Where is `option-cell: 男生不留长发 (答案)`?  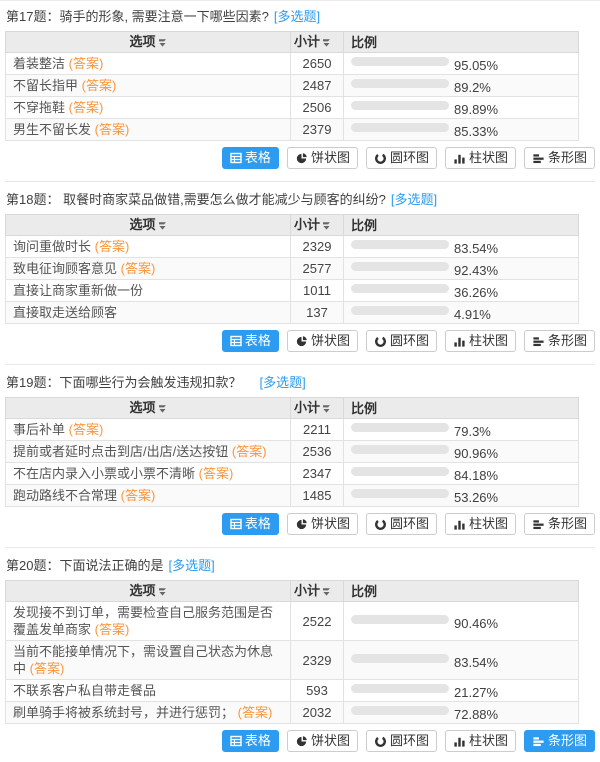 option-cell: 男生不留长发 (答案) is located at coordinates (148, 129).